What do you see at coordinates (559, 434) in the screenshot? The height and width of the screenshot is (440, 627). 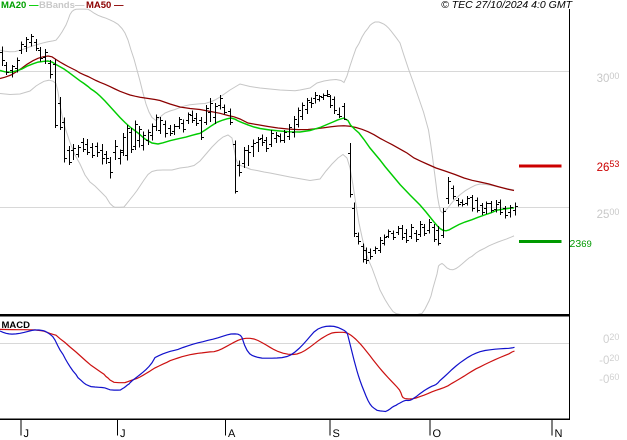 I see `svg-text: N` at bounding box center [559, 434].